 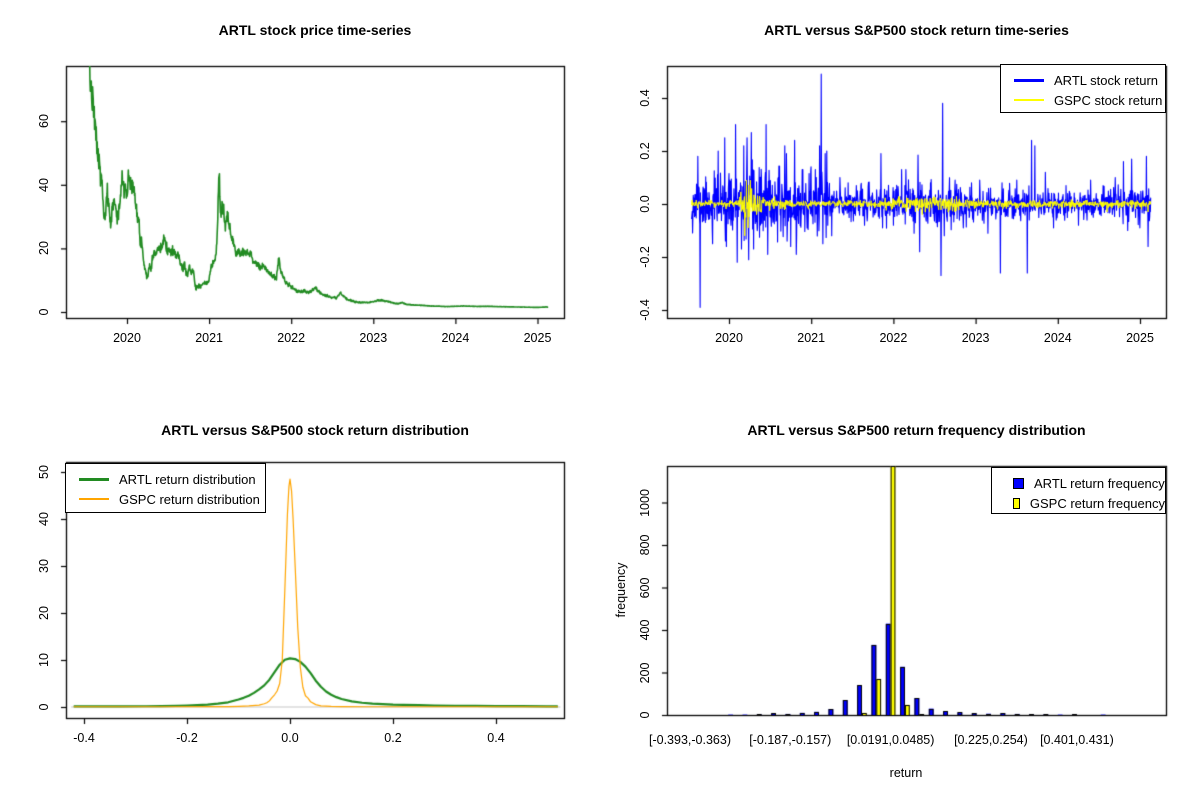 I want to click on frequency-y-axis-title: frequency, so click(x=621, y=590).